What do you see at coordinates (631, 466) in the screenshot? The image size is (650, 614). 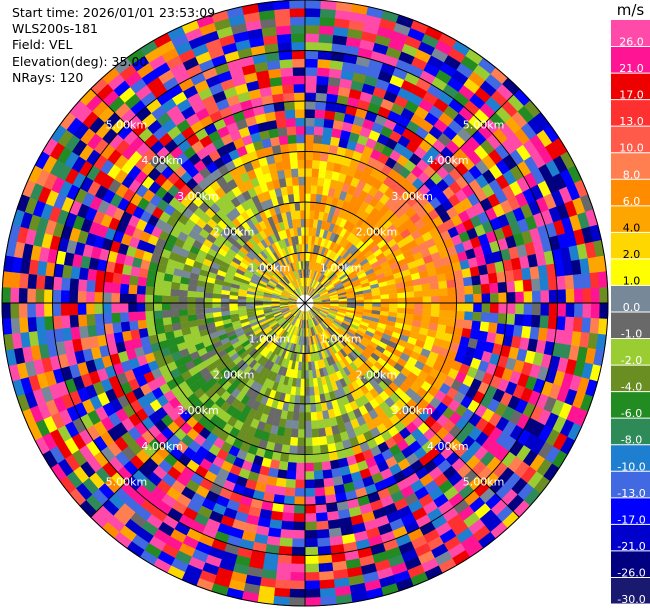 I see `colorbar-tick-label: -10.0` at bounding box center [631, 466].